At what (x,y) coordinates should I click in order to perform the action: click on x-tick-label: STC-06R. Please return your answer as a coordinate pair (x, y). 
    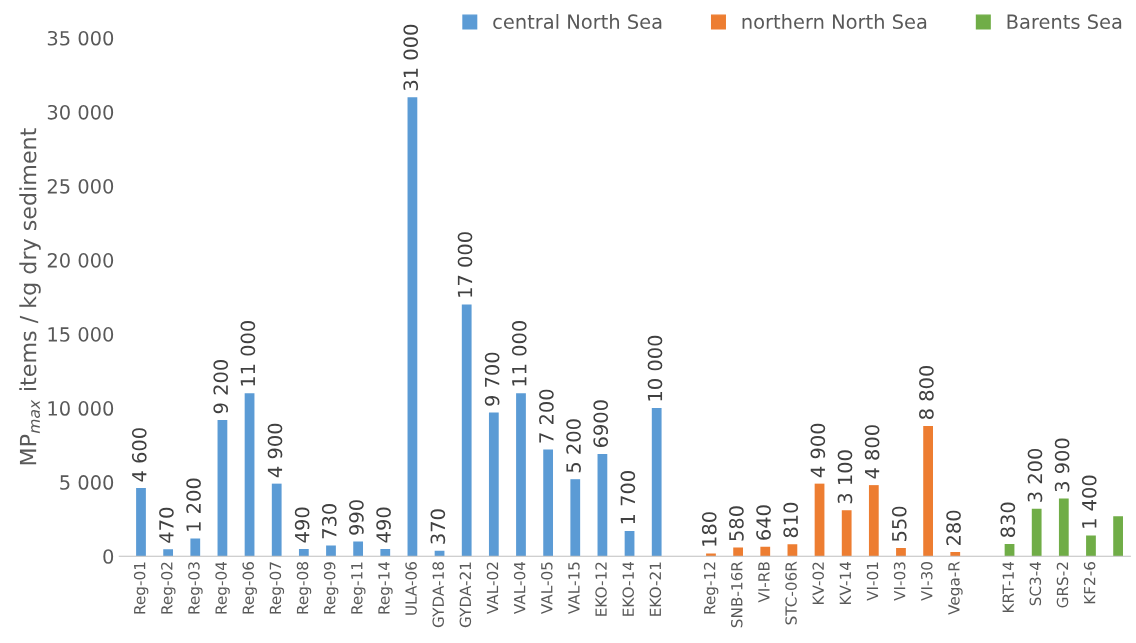
    Looking at the image, I should click on (791, 593).